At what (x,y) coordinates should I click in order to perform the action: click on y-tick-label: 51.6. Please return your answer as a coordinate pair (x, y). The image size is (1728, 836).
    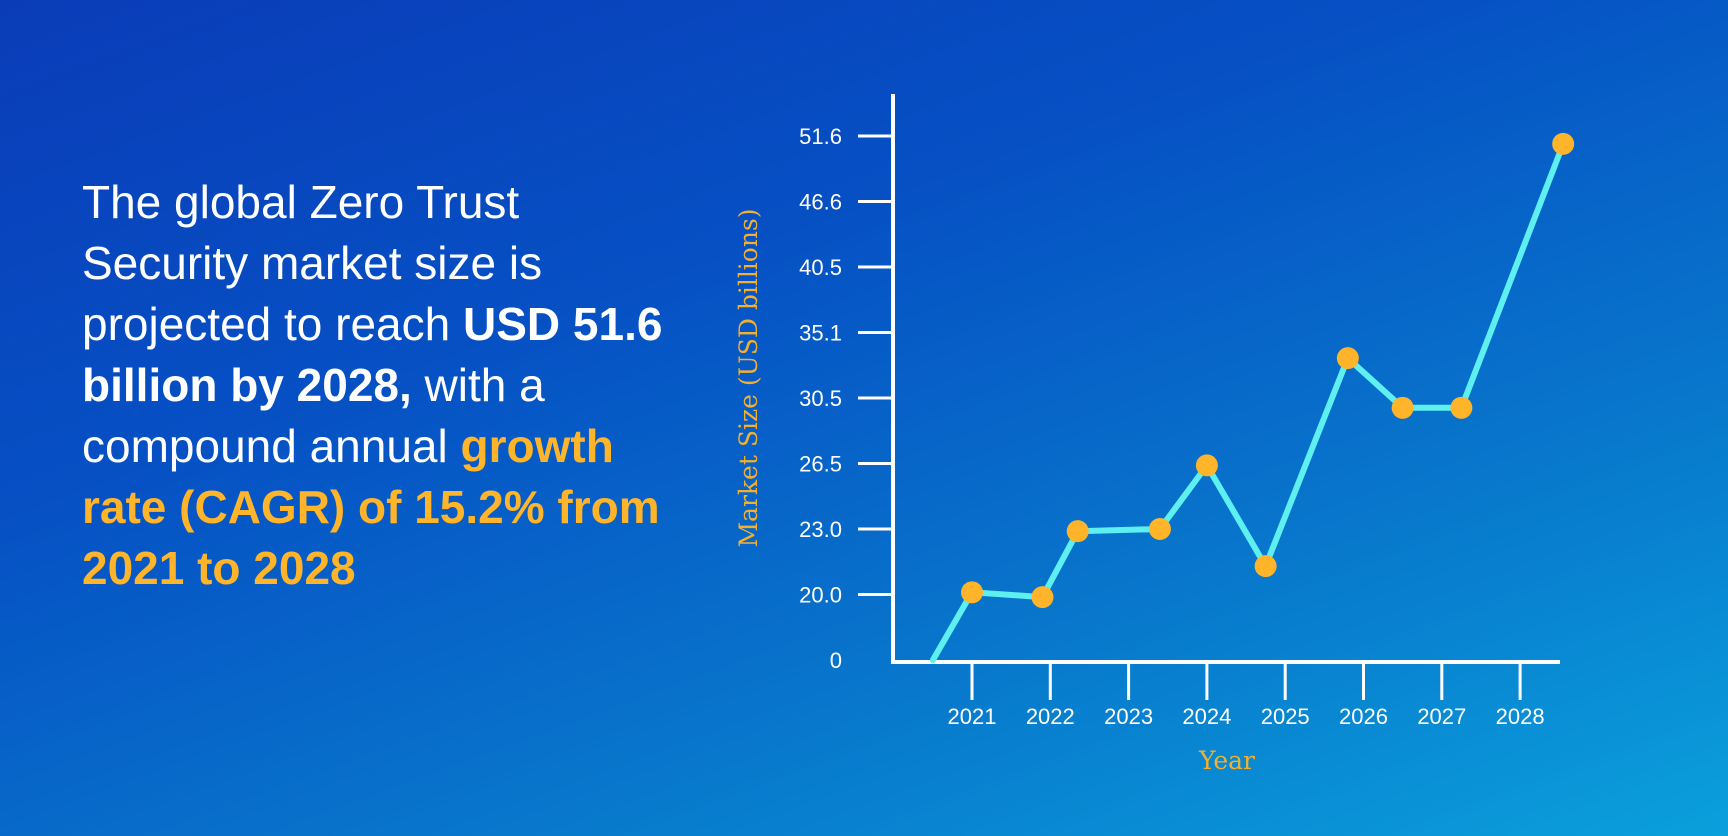
    Looking at the image, I should click on (820, 136).